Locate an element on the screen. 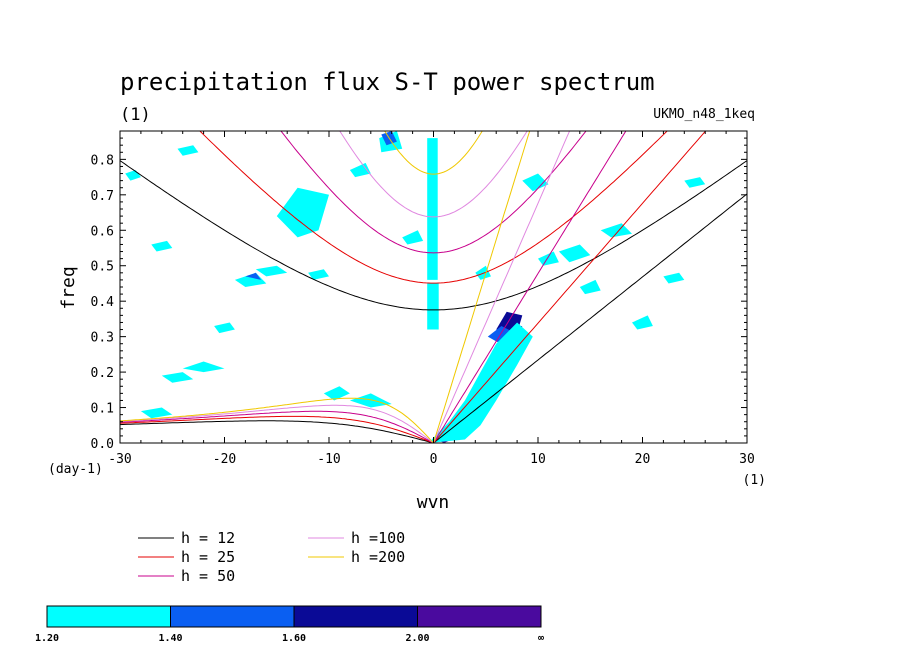 This screenshot has height=654, width=904. rossby-curve-h200 is located at coordinates (277, 420).